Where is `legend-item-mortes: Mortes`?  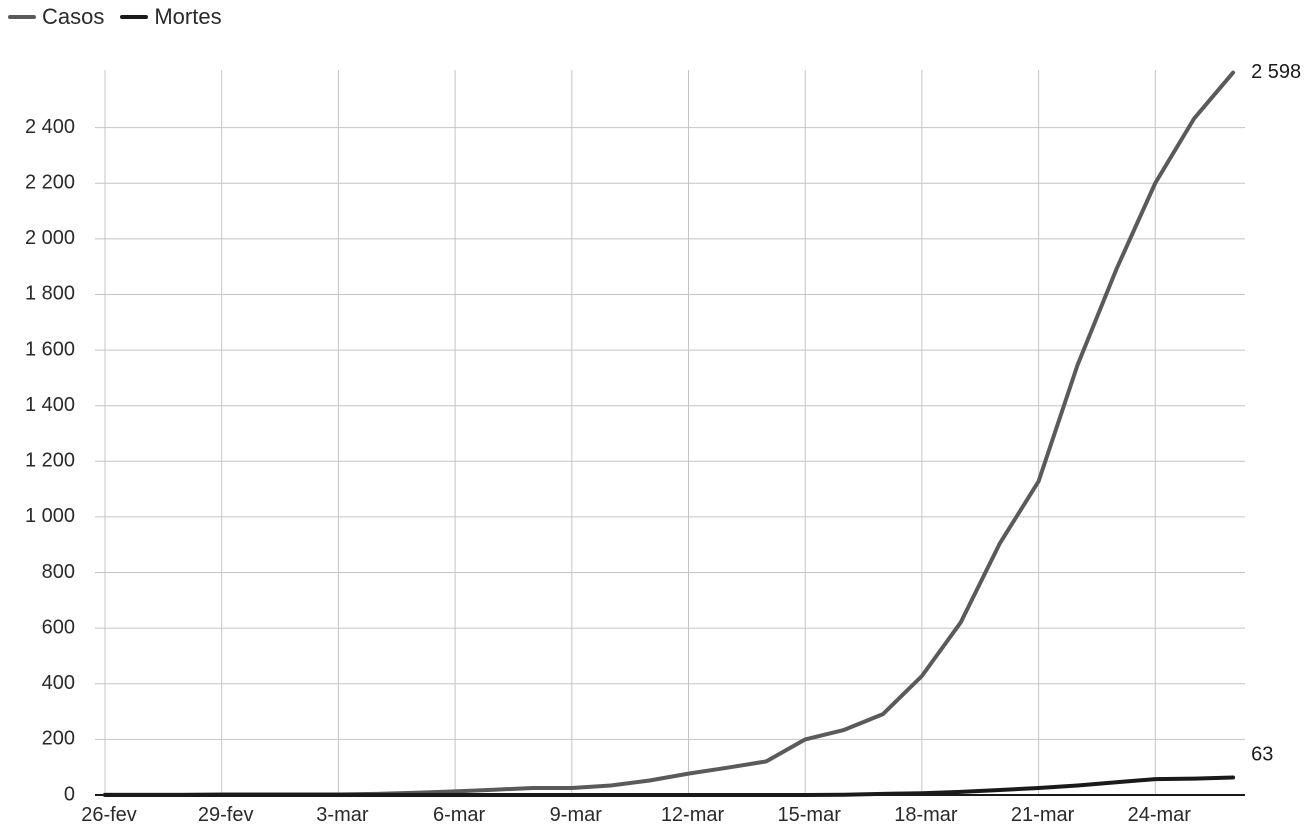
legend-item-mortes: Mortes is located at coordinates (171, 17).